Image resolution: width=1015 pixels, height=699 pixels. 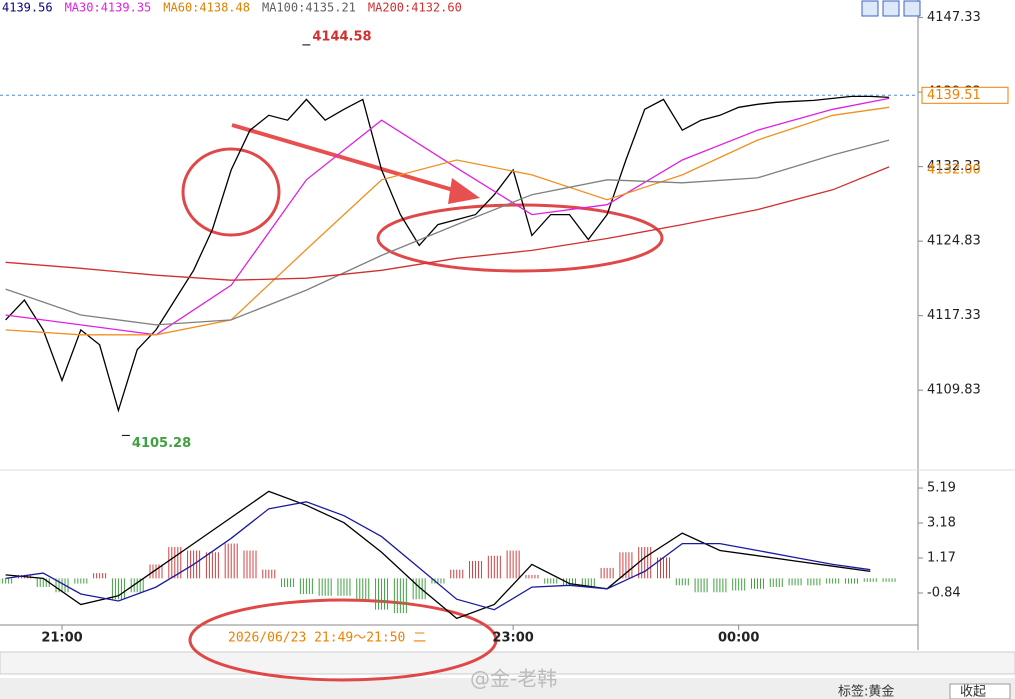 I want to click on x-tick-label: 21:00, so click(x=61, y=638).